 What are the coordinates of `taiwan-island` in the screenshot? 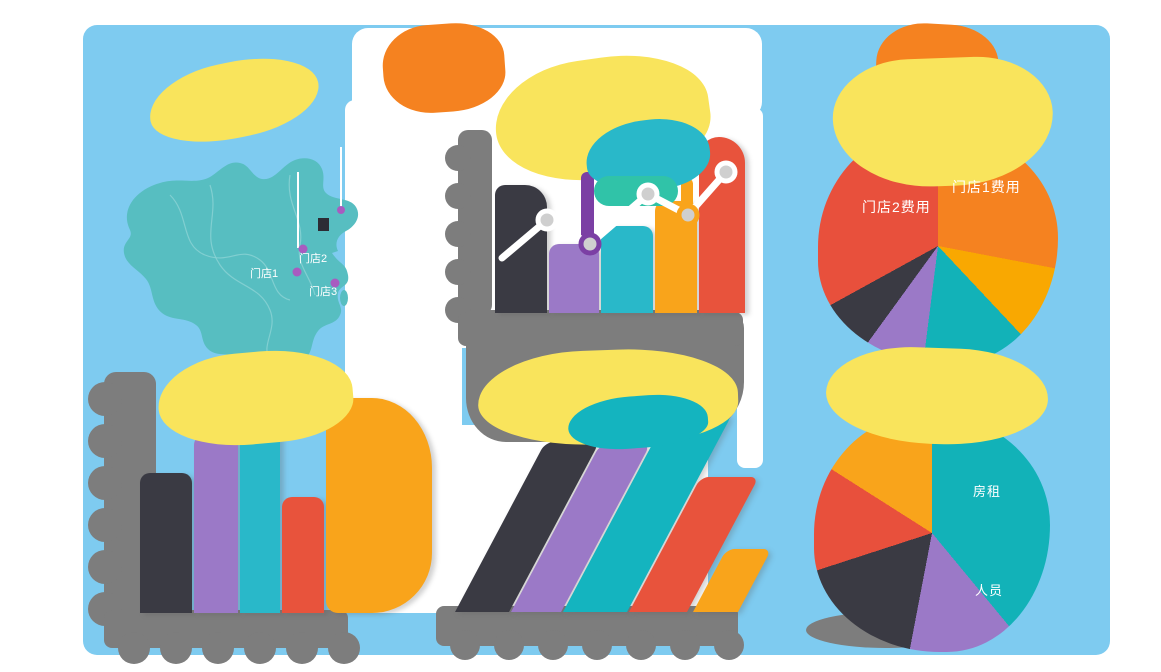 It's located at (344, 298).